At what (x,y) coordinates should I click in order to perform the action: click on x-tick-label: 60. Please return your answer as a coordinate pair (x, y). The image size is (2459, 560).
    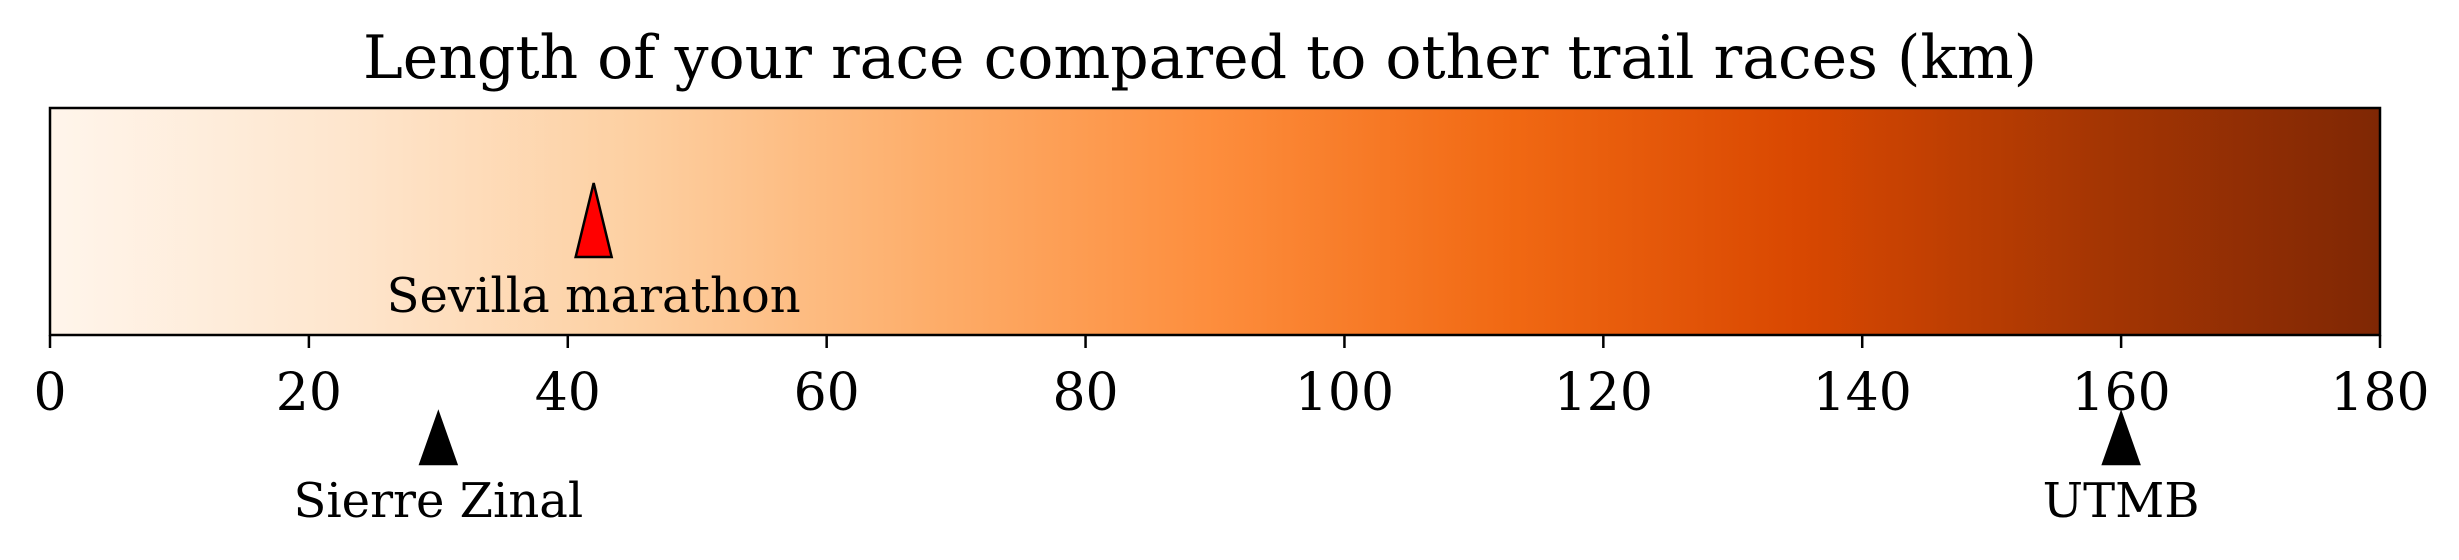
    Looking at the image, I should click on (827, 393).